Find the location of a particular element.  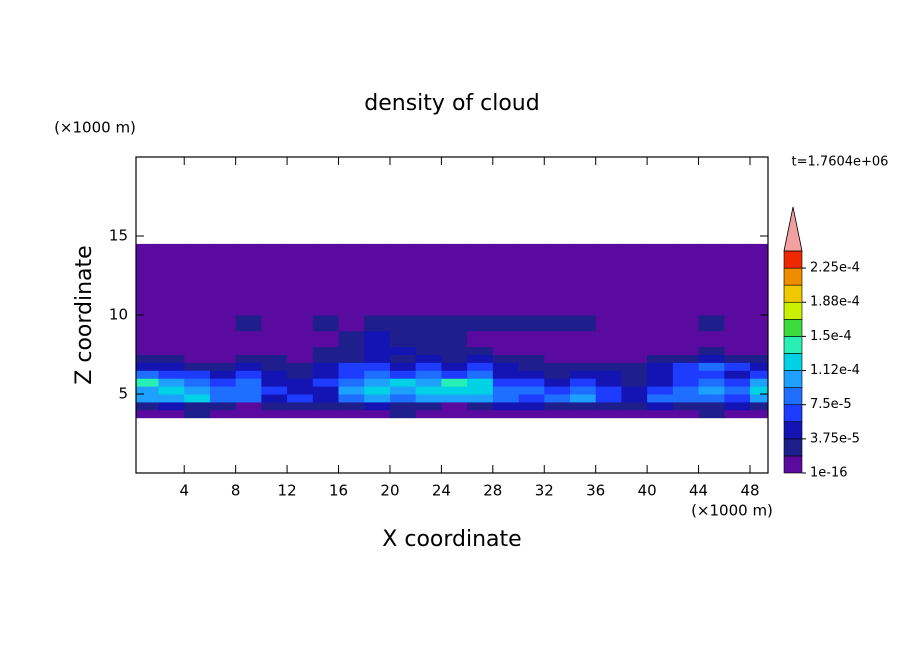

x-tick-label: 4 is located at coordinates (184, 491).